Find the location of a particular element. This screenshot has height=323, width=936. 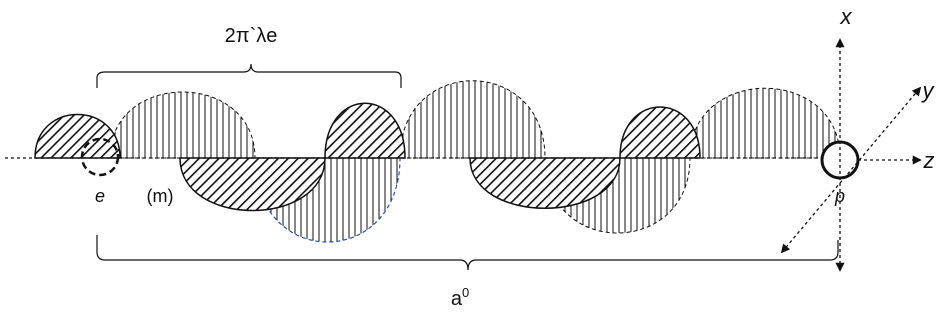

wavelength-bracket is located at coordinates (249, 75).